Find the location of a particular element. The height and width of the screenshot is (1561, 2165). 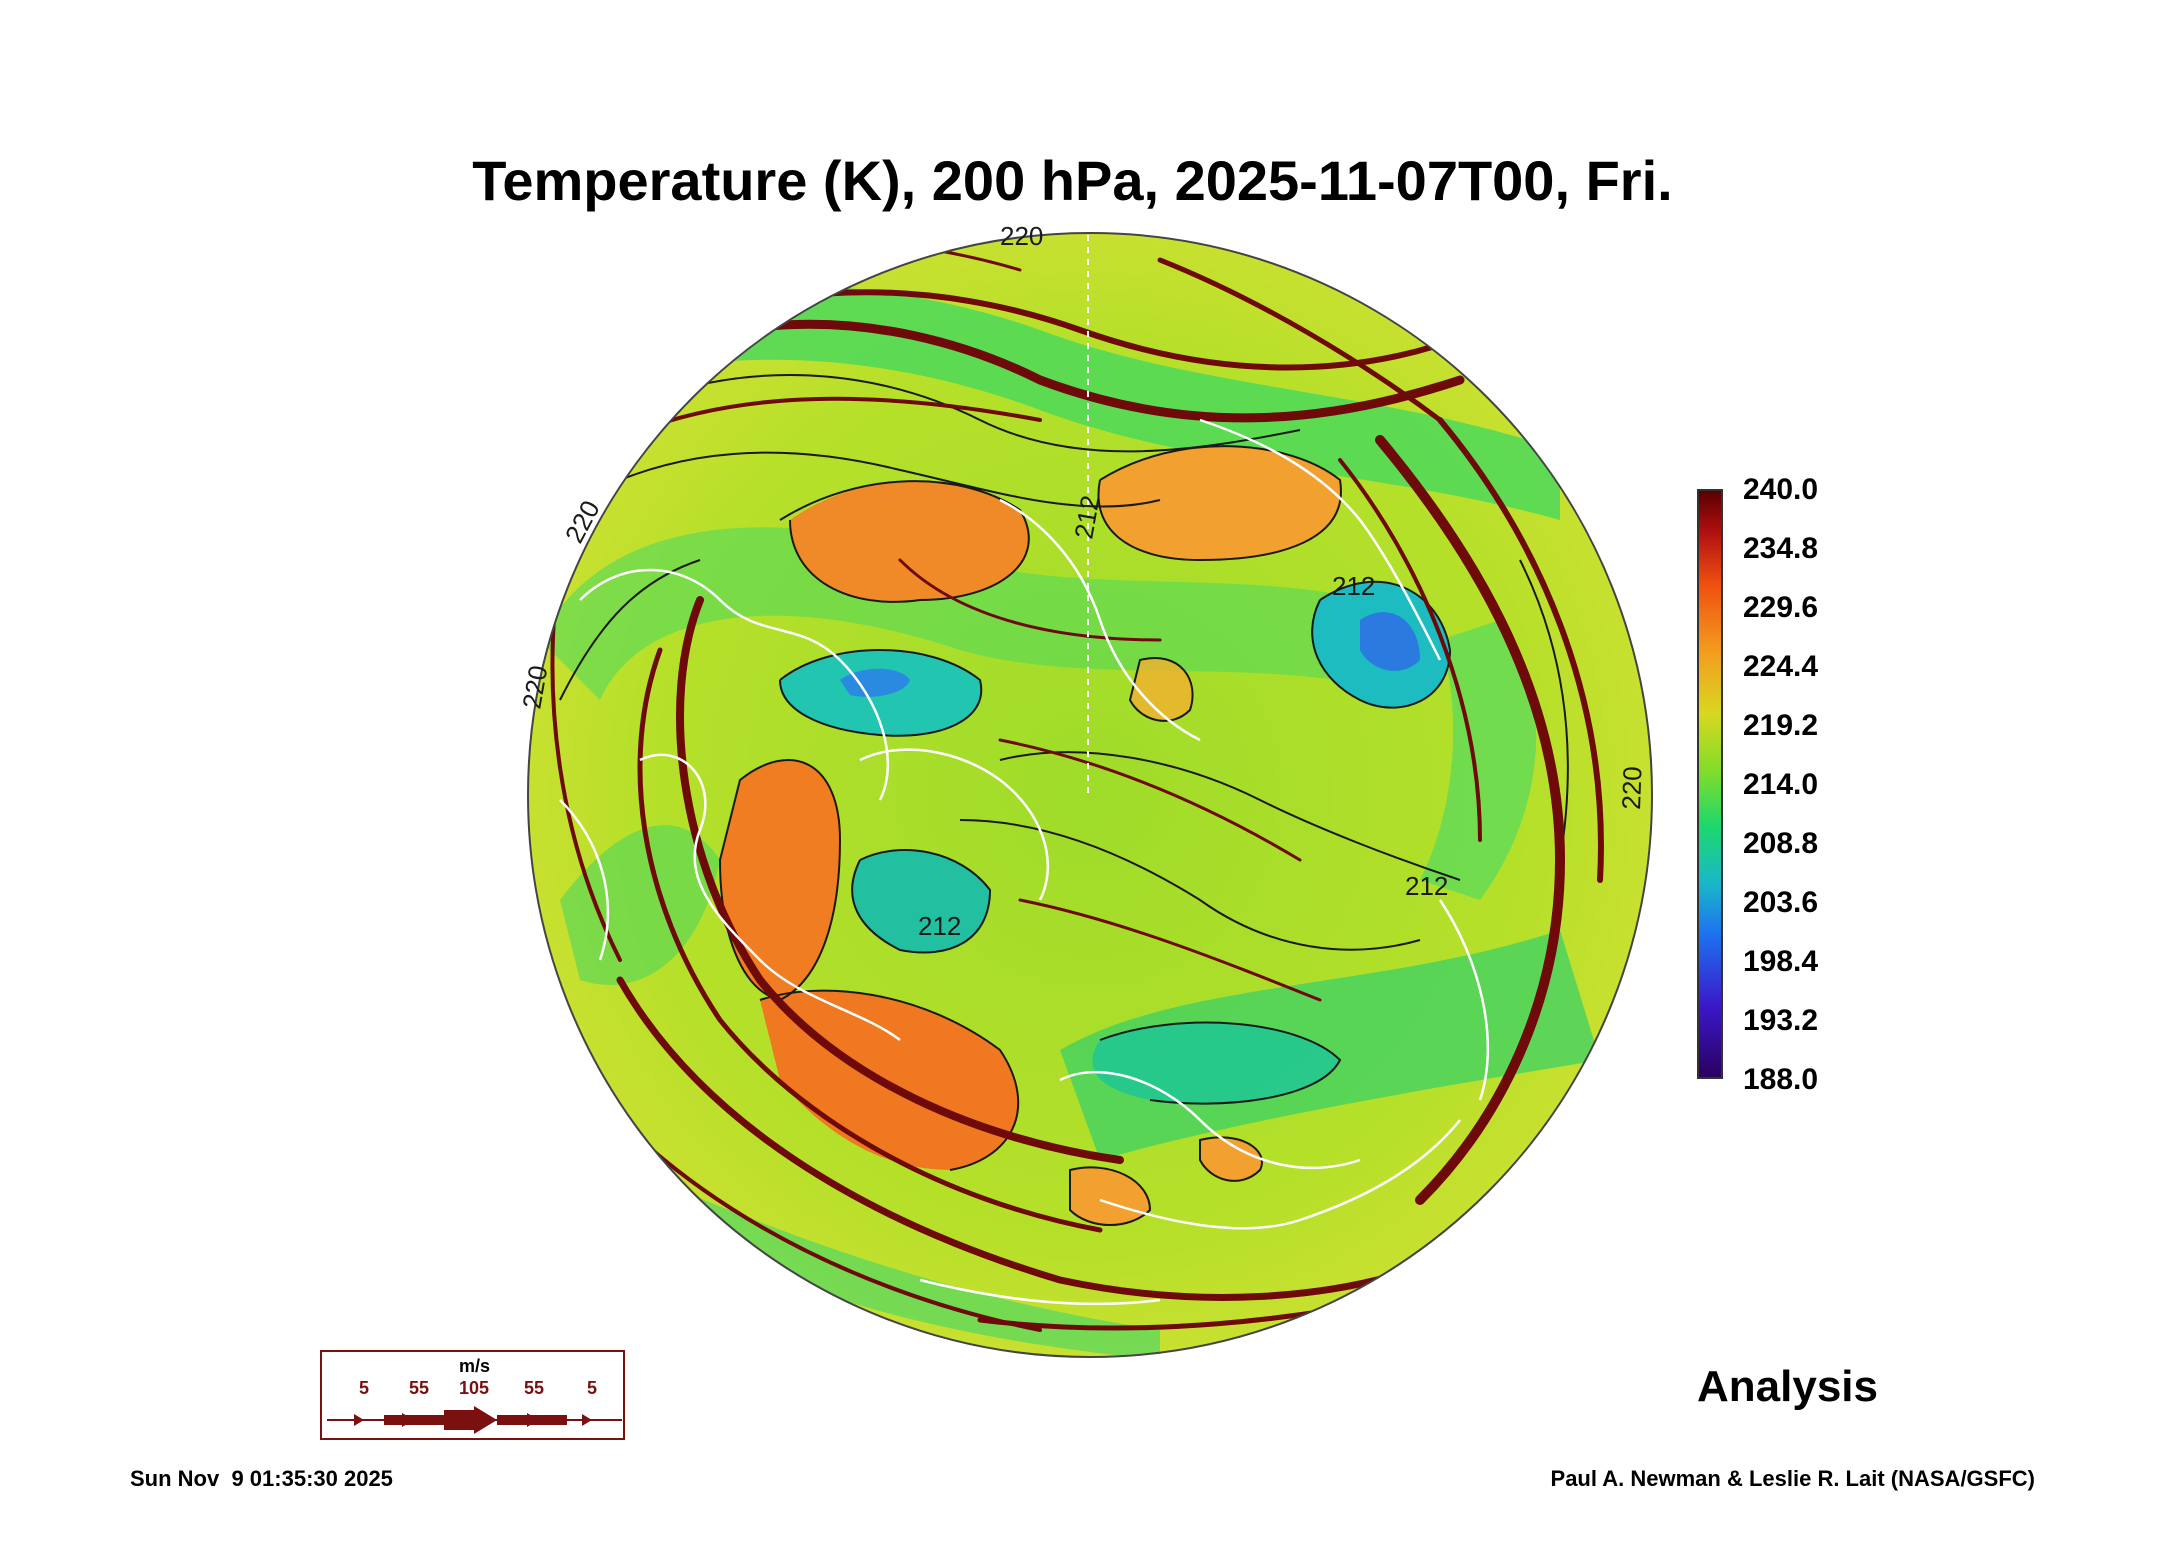

colorbar-label: 219.2 is located at coordinates (1781, 725).